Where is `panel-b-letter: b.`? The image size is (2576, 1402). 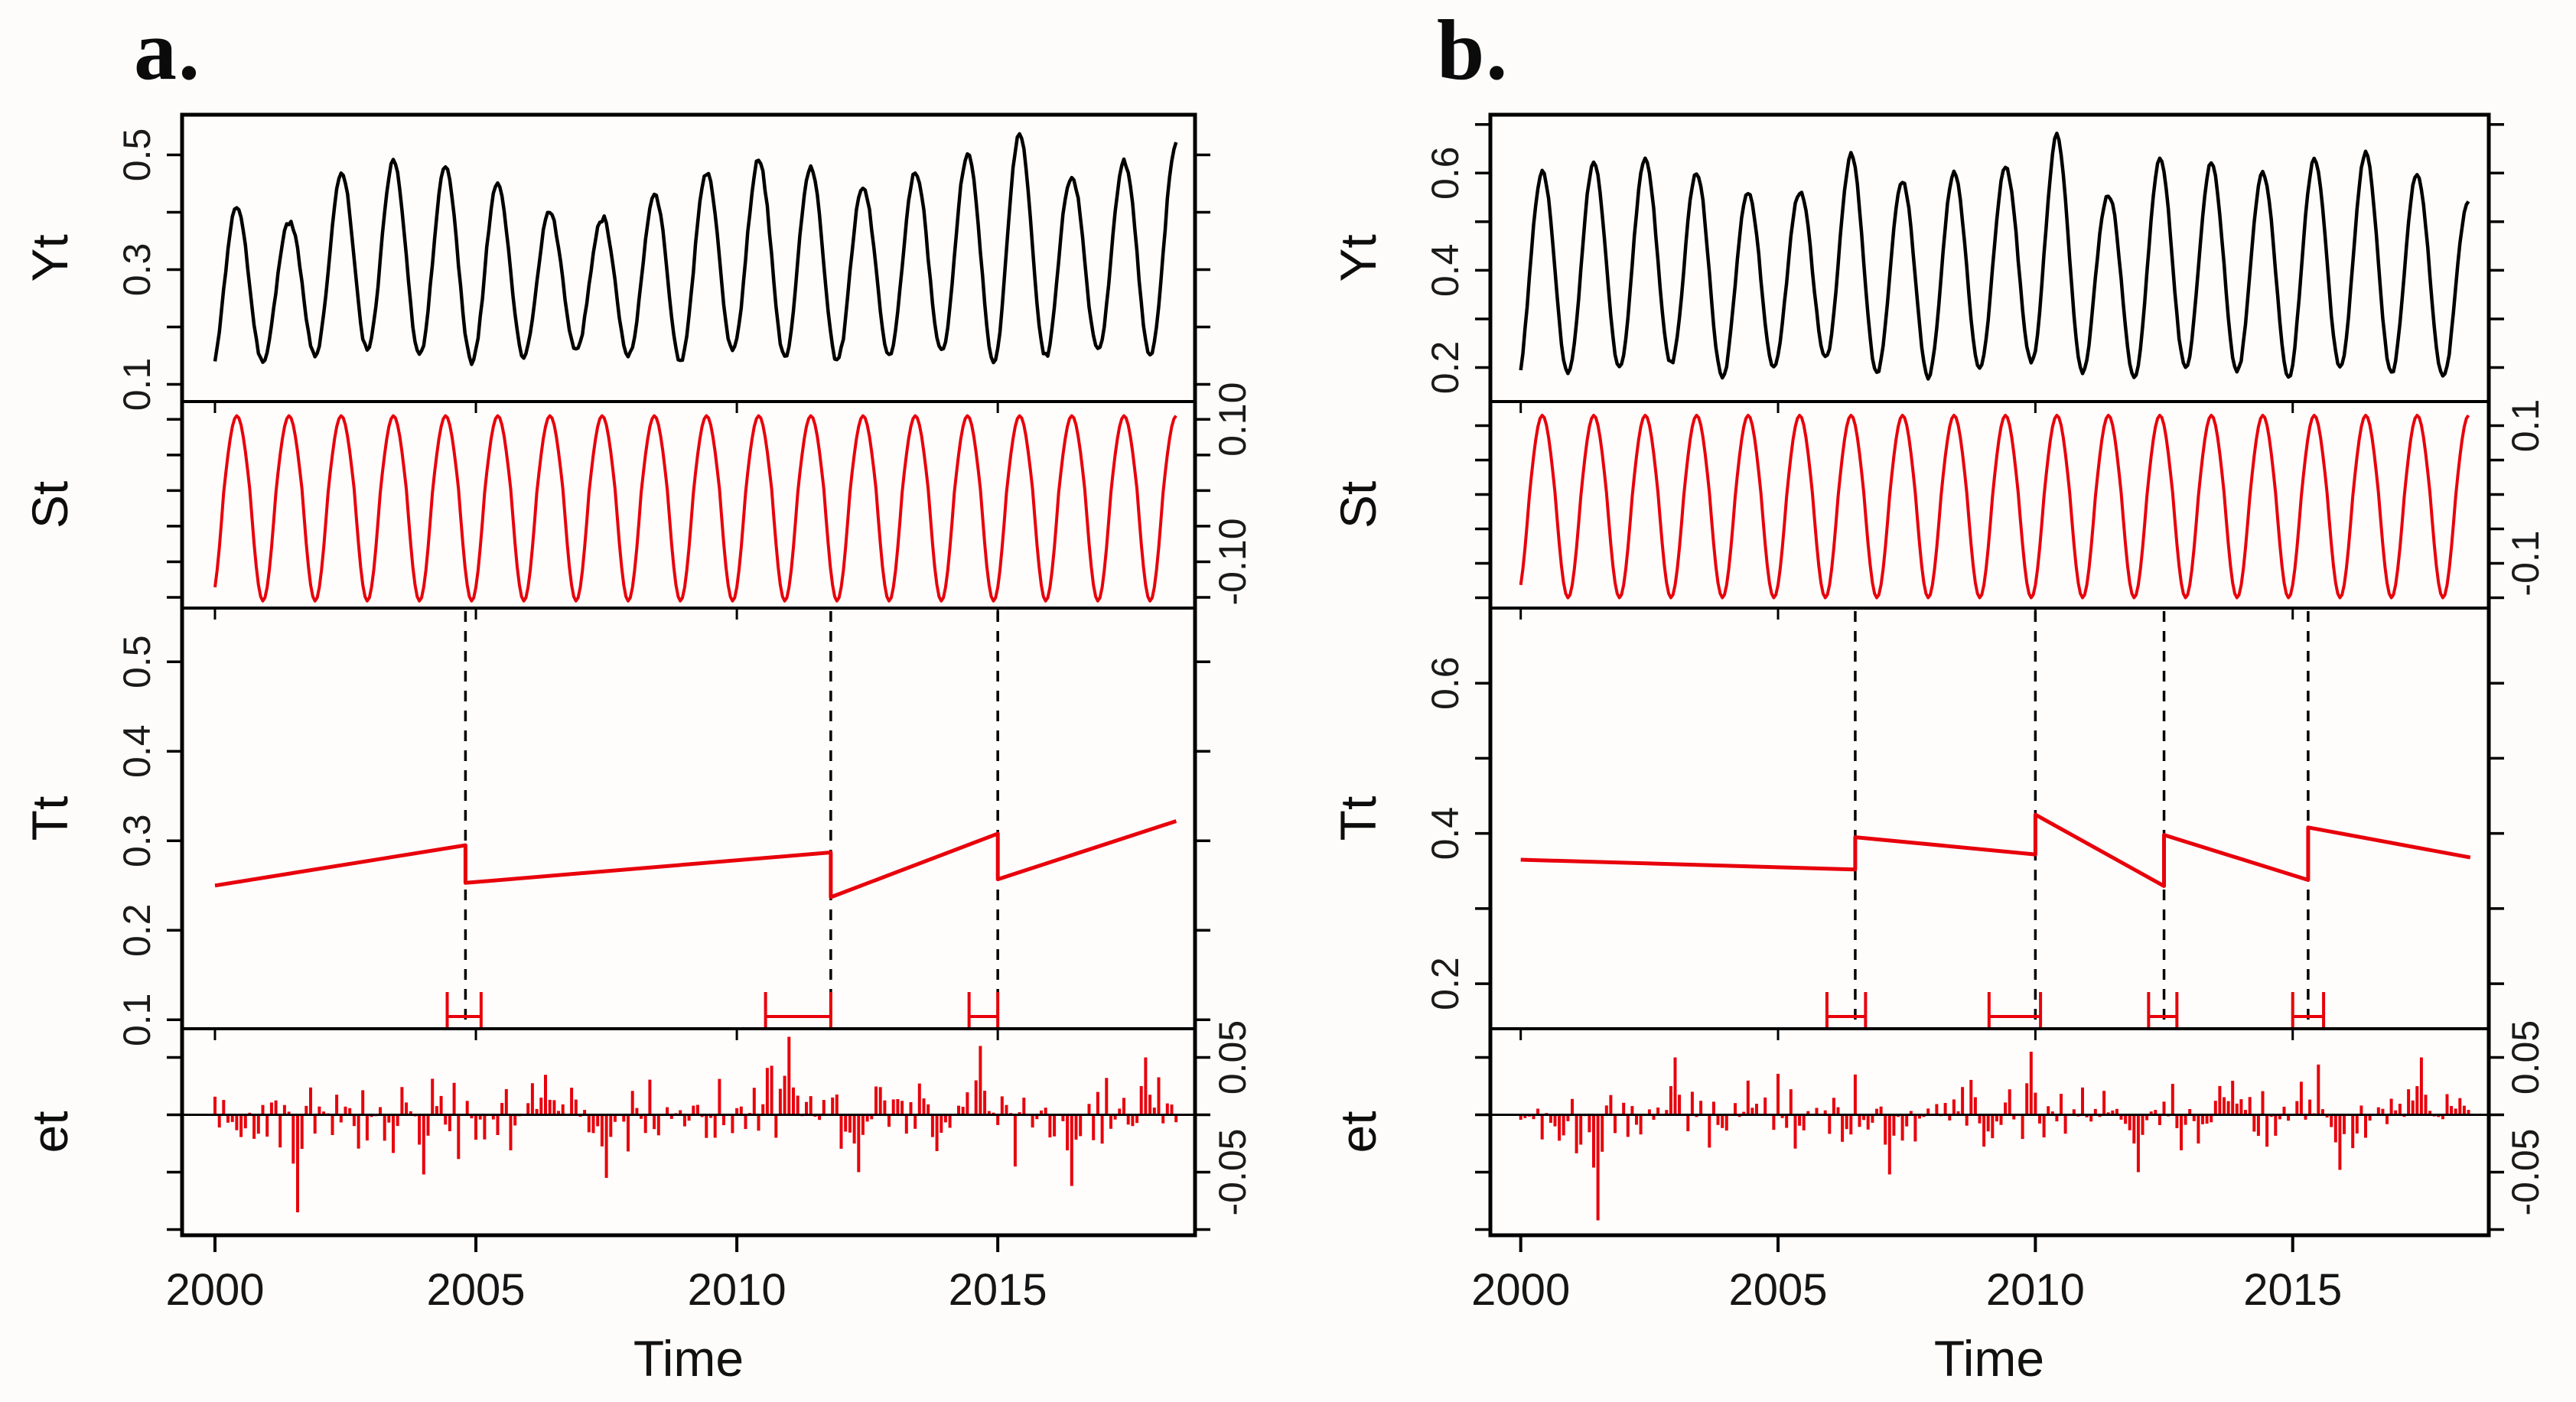
panel-b-letter: b. is located at coordinates (1473, 51).